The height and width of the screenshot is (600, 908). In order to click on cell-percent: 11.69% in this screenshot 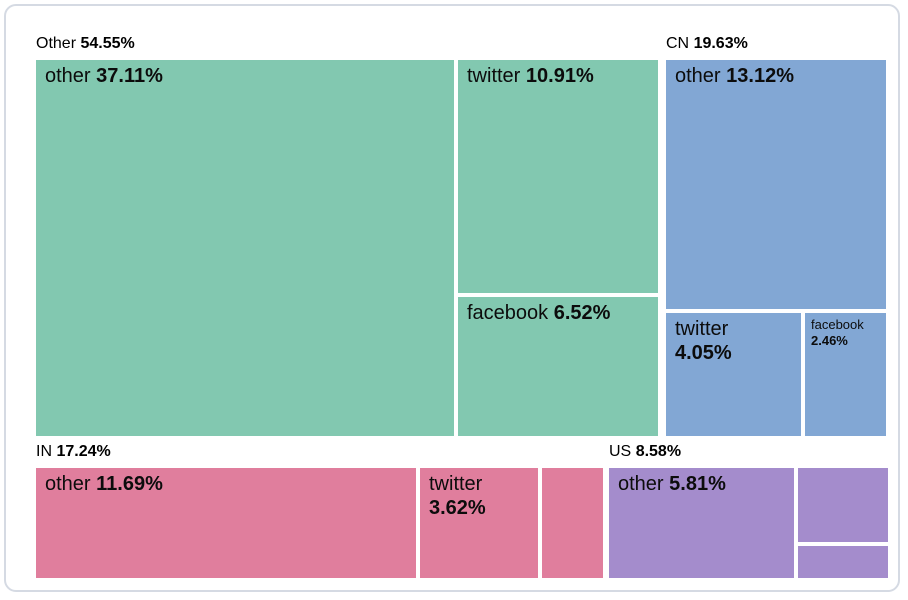, I will do `click(129, 484)`.